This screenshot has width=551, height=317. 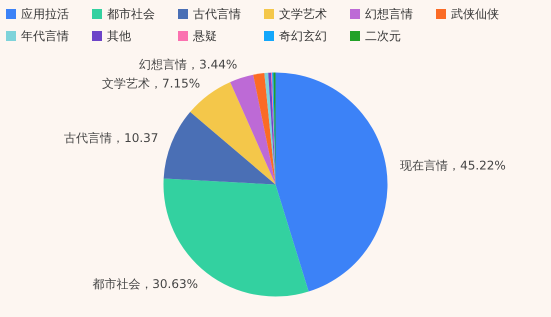 I want to click on data-label: 古代言情，10.37, so click(x=111, y=137).